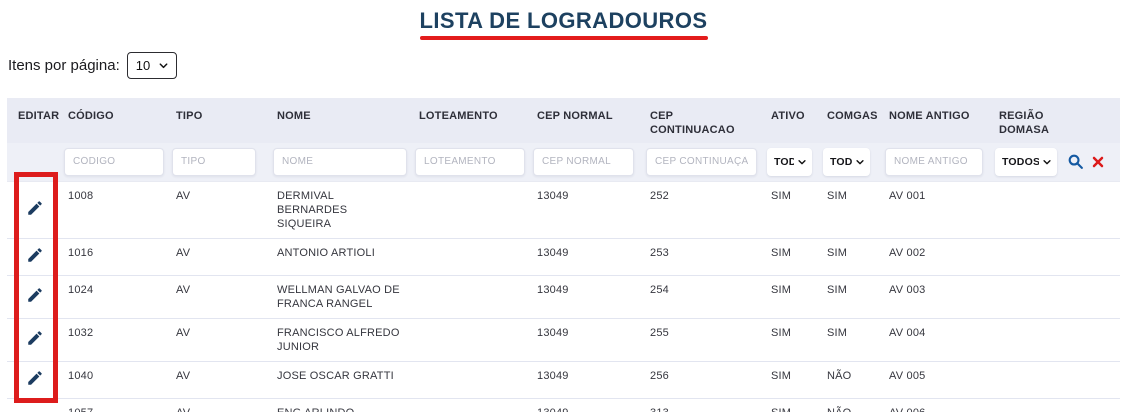  I want to click on col-header-cep-normal: CEP NORMAL, so click(585, 120).